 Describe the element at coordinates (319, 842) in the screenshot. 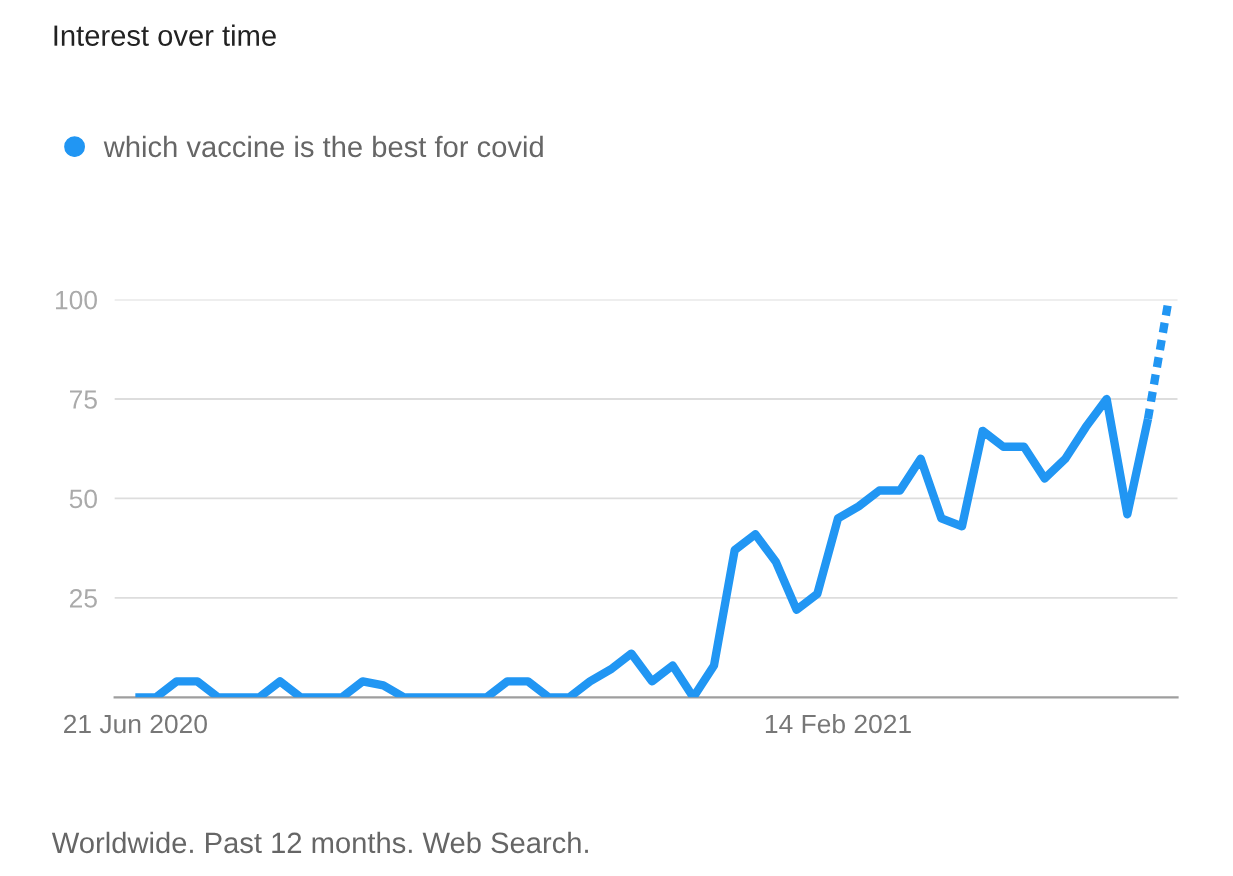

I see `text: Worldwide. Past 12 months. Web Search.` at that location.